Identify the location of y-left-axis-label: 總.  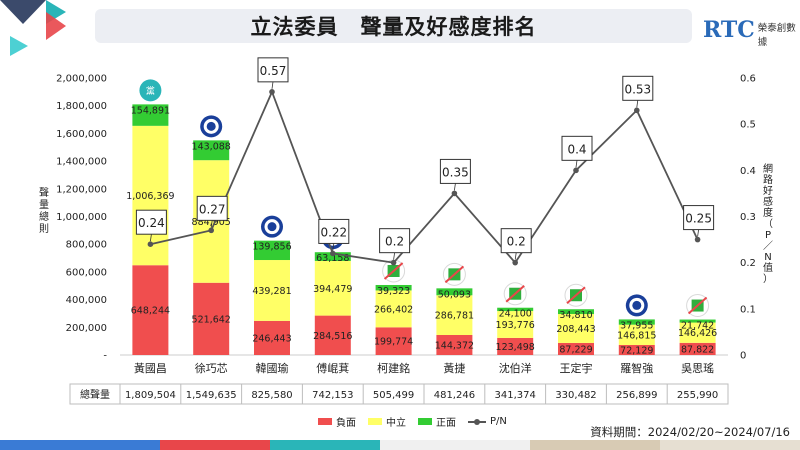
(44, 216).